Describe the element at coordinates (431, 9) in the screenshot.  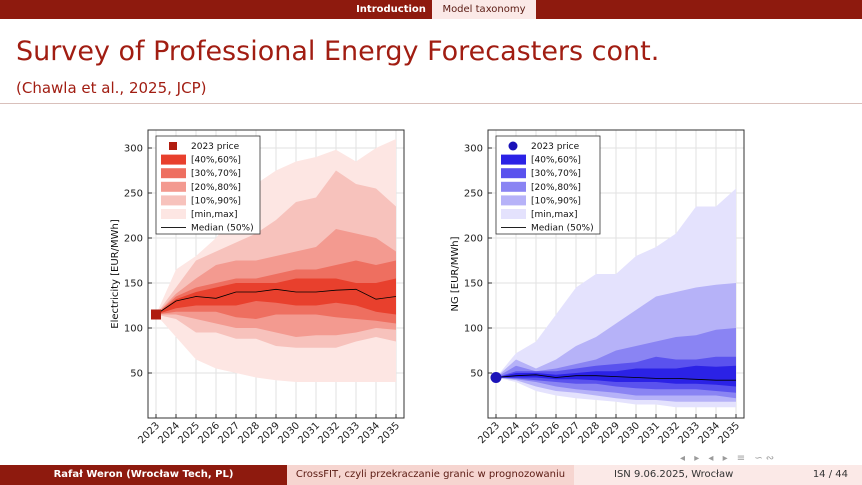
I see `top-navigation-bar` at that location.